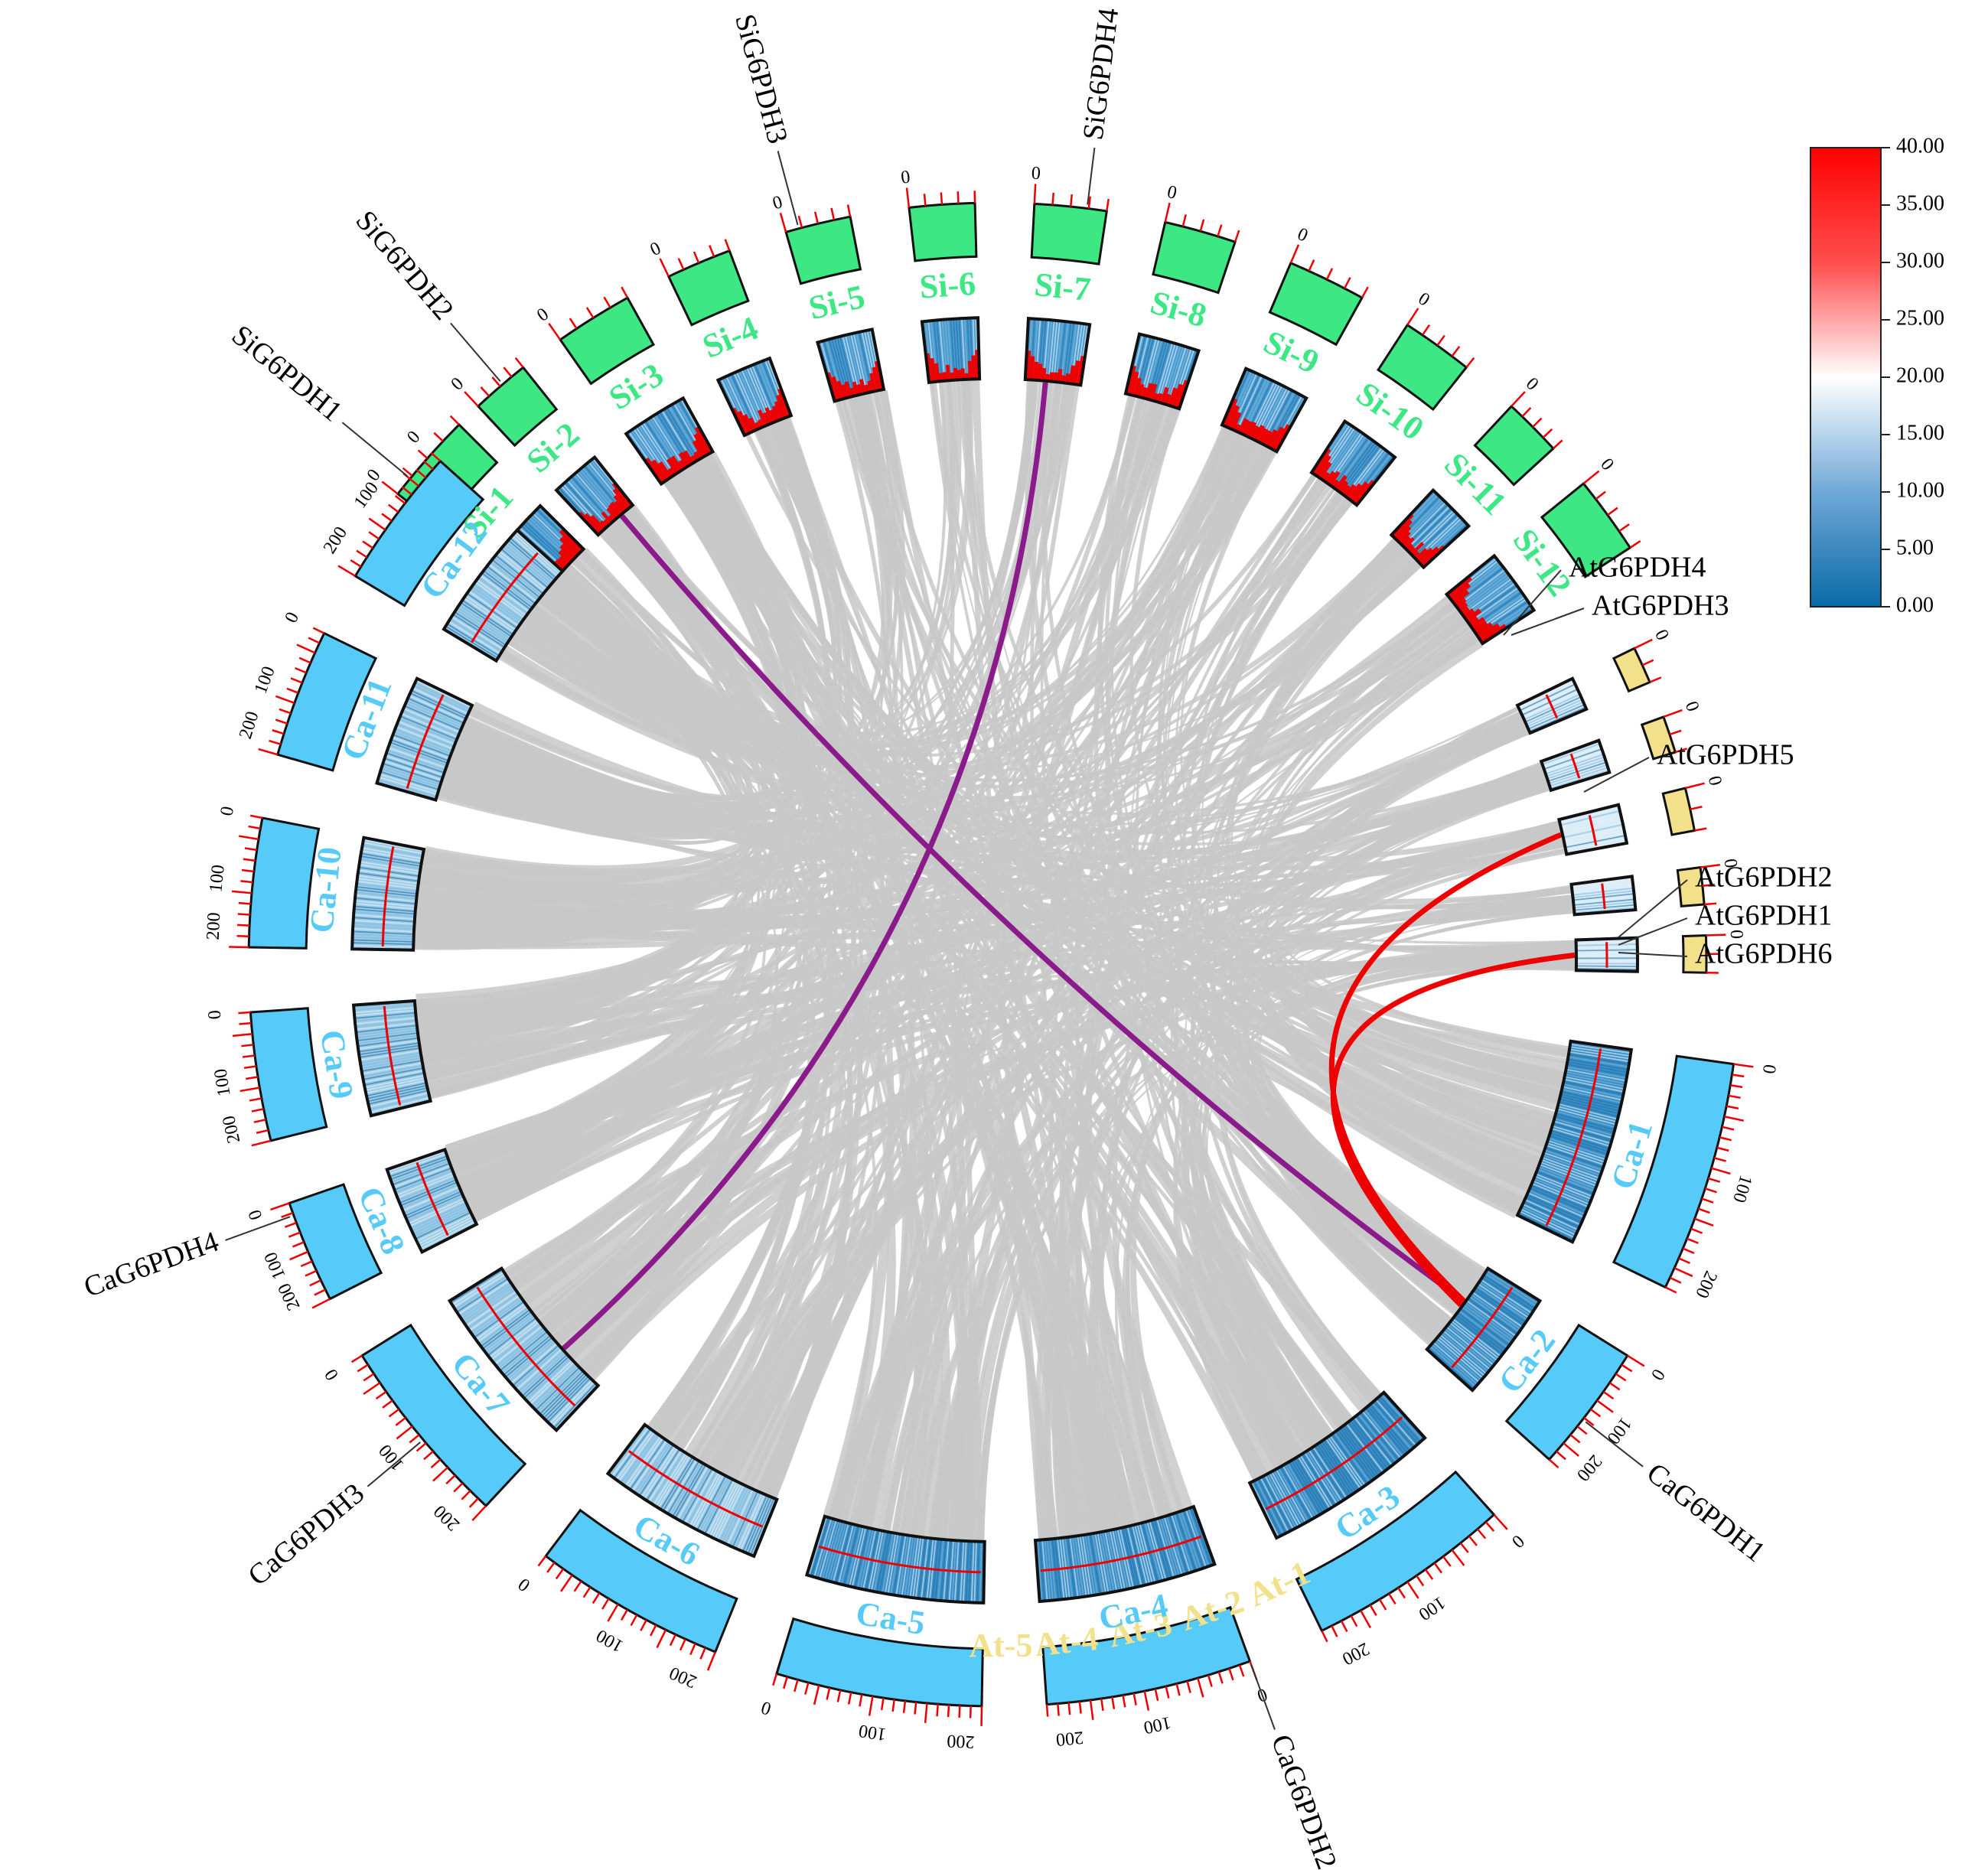  What do you see at coordinates (1518, 430) in the screenshot?
I see `chromosome-si-11: 0` at bounding box center [1518, 430].